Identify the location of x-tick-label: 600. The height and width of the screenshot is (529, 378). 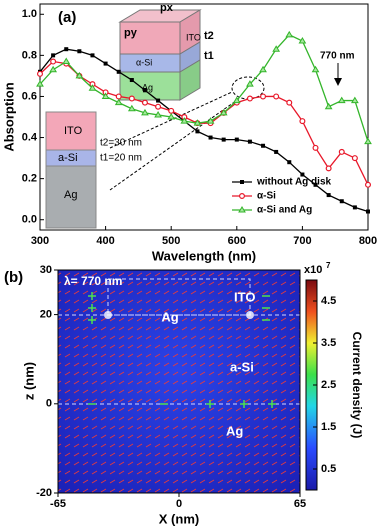
(237, 241).